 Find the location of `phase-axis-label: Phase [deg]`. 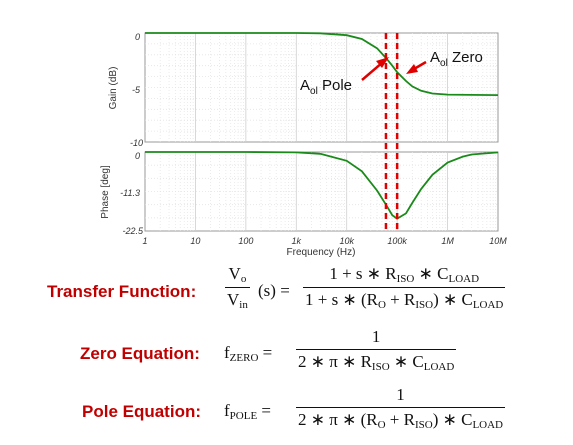

phase-axis-label: Phase [deg] is located at coordinates (105, 192).